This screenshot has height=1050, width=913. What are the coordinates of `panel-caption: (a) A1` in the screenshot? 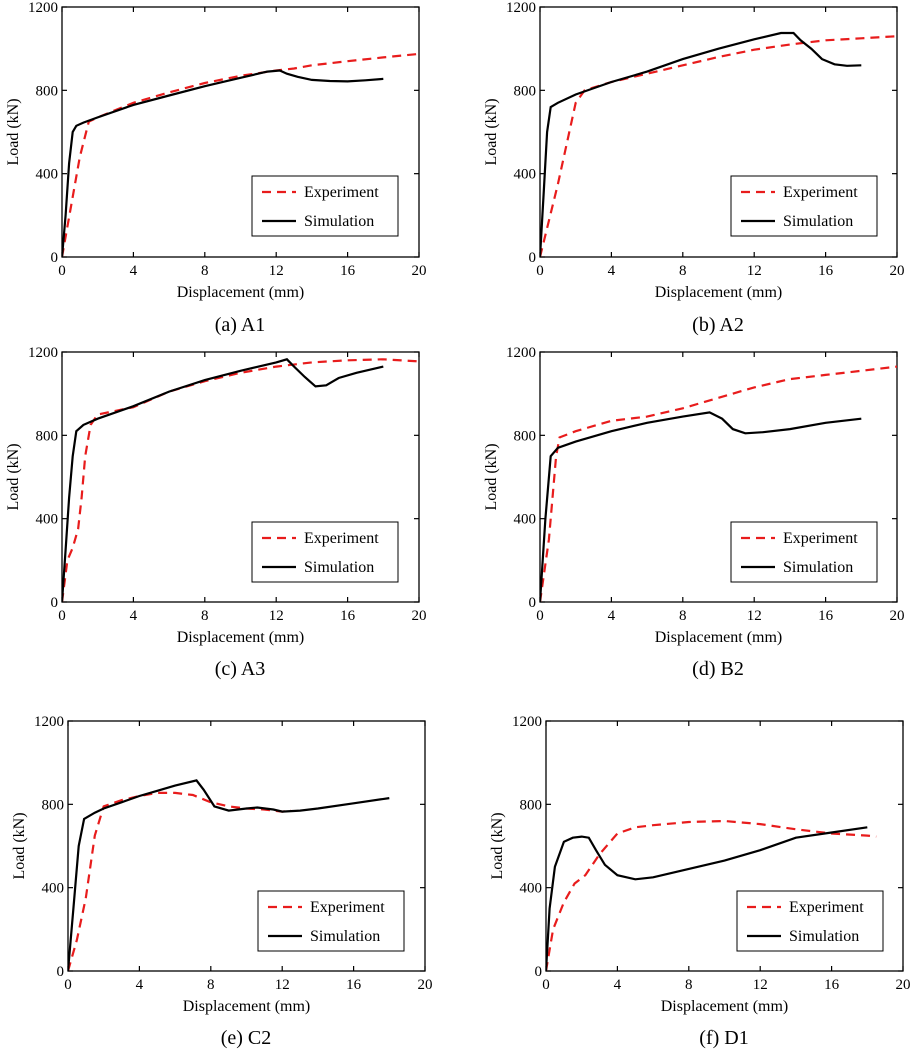 It's located at (240, 325).